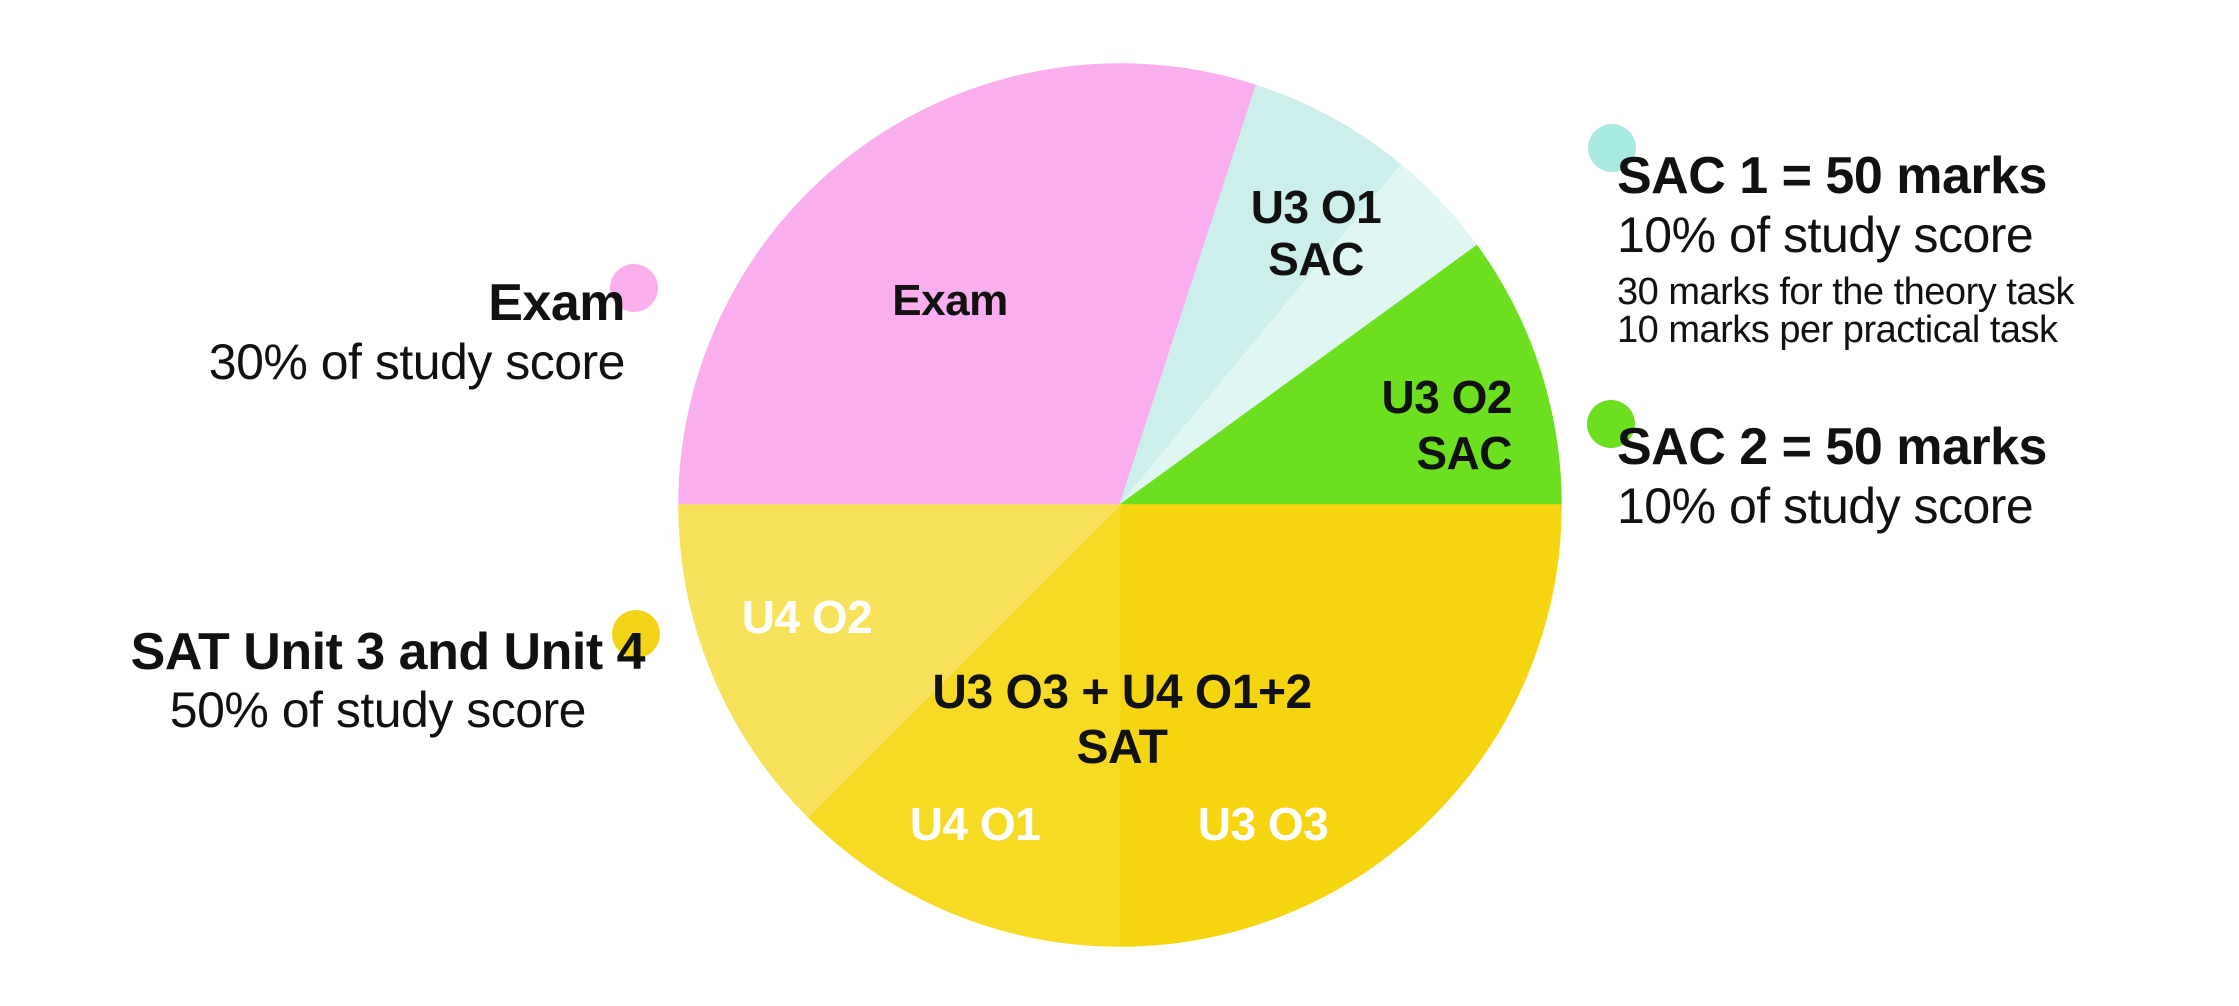 The image size is (2239, 1006). I want to click on pie-label-u3o3: U3 O3, so click(1263, 824).